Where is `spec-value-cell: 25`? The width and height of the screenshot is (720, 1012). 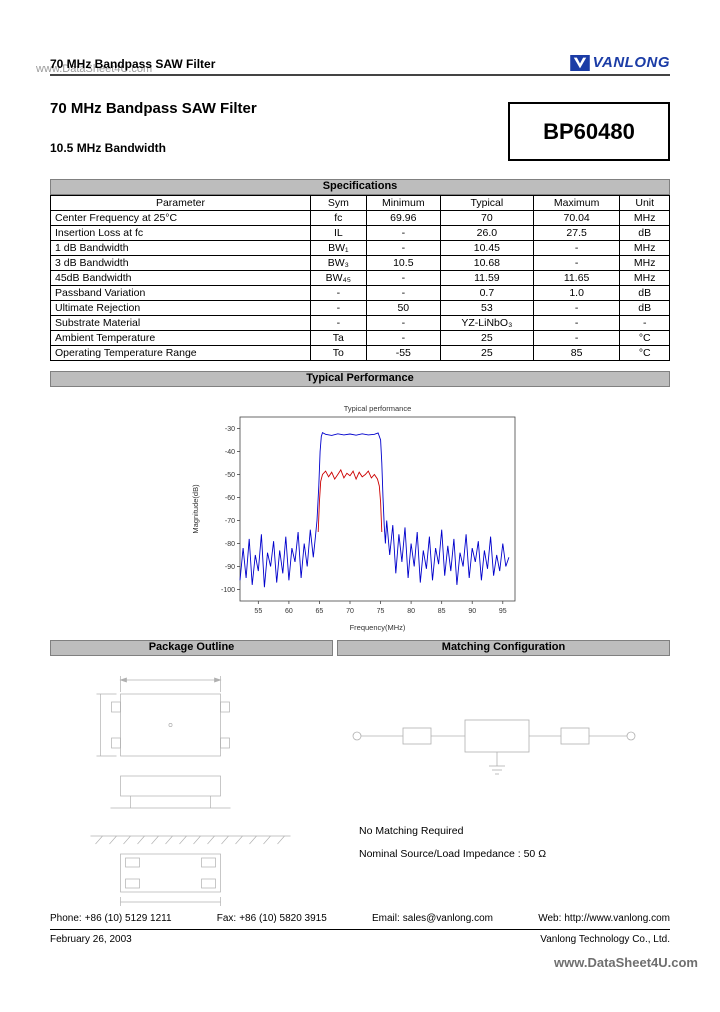 spec-value-cell: 25 is located at coordinates (486, 353).